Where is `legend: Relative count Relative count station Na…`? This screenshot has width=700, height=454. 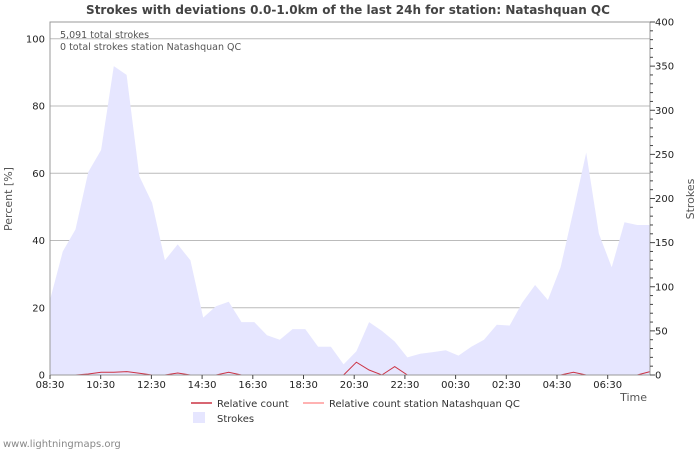
legend: Relative count Relative count station Na… is located at coordinates (355, 412).